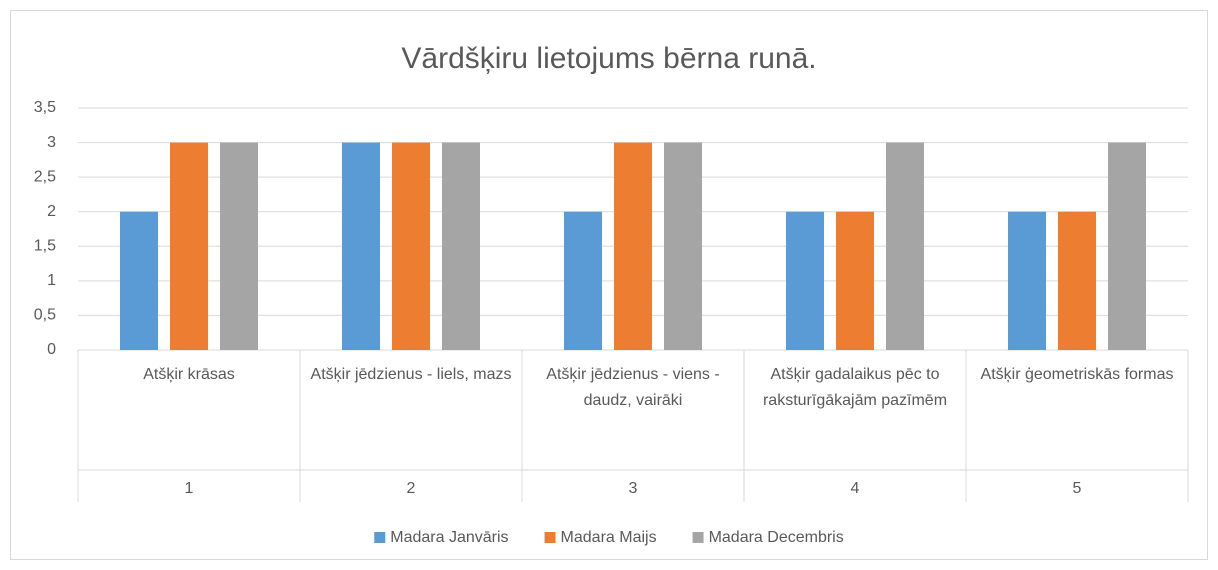 The height and width of the screenshot is (570, 1218). I want to click on x-tick-label: Atšķir ģeometriskās formas, so click(1077, 374).